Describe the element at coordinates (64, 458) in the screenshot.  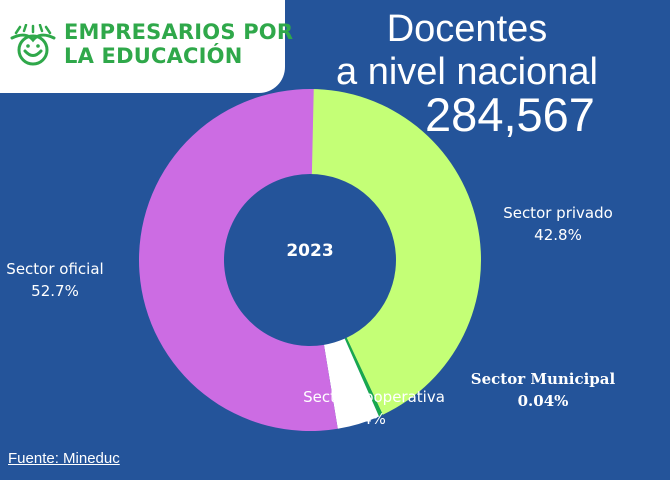
I see `source-note: Fuente: Mineduc` at that location.